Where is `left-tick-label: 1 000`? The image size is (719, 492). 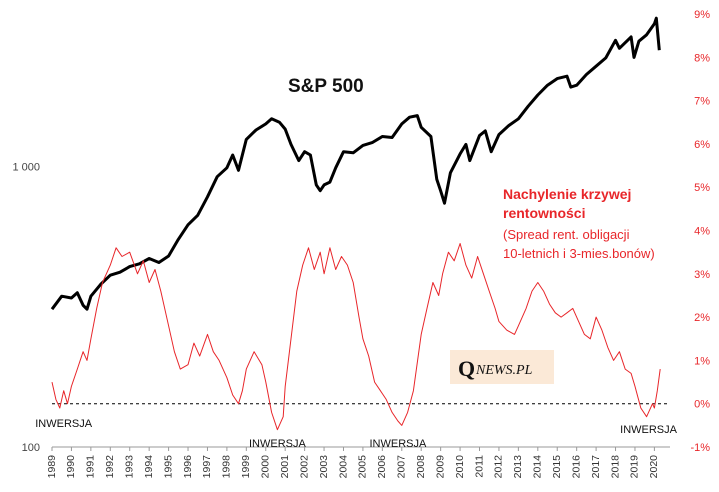
left-tick-label: 1 000 is located at coordinates (26, 168).